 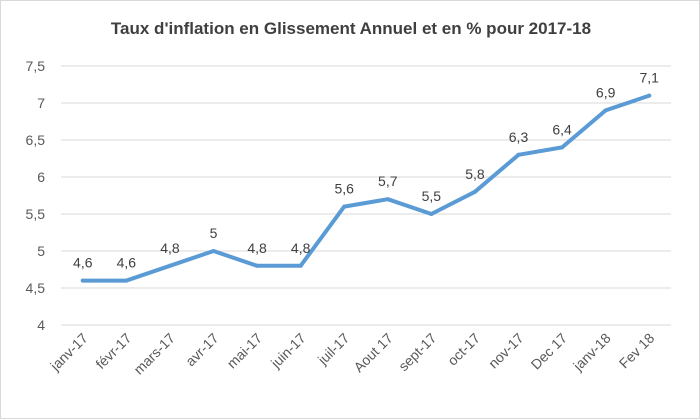 What do you see at coordinates (388, 181) in the screenshot?
I see `data-label: 5,7` at bounding box center [388, 181].